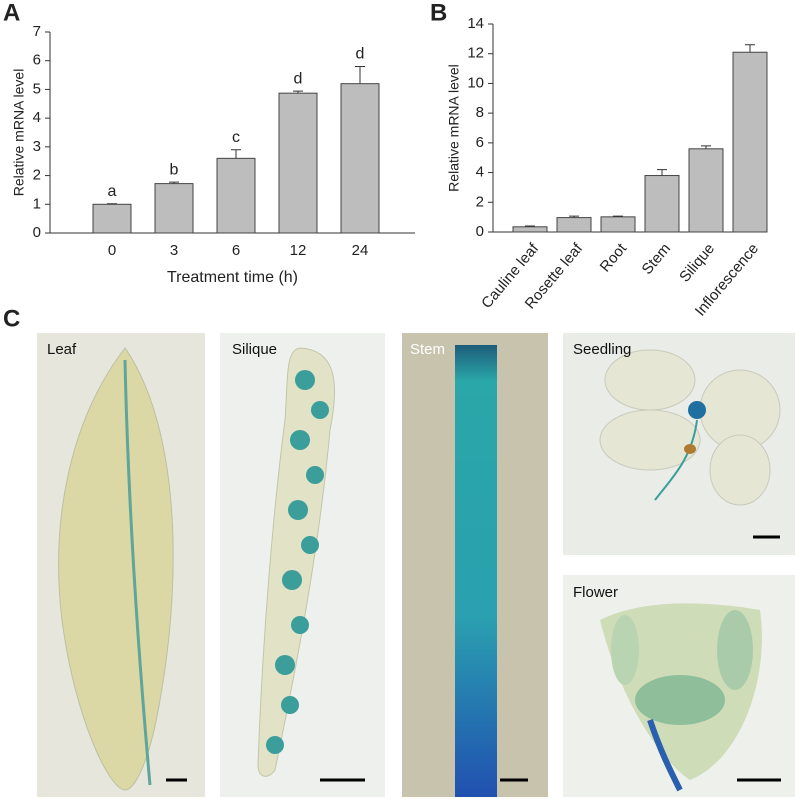 The width and height of the screenshot is (800, 799). Describe the element at coordinates (475, 82) in the screenshot. I see `y-tick-label: 10` at that location.